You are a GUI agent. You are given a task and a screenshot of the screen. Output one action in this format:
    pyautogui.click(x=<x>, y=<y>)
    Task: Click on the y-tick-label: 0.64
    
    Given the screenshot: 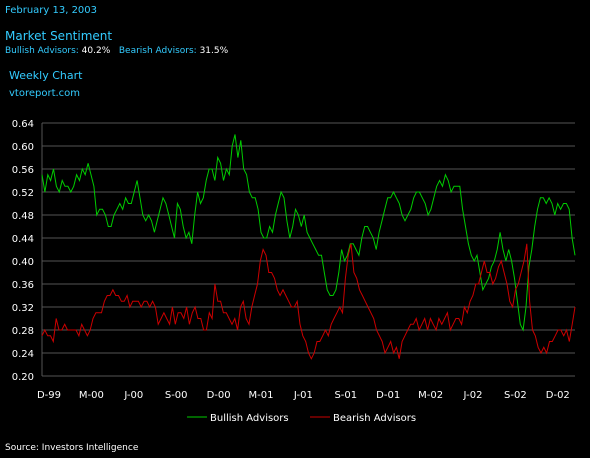 What is the action you would take?
    pyautogui.click(x=23, y=124)
    